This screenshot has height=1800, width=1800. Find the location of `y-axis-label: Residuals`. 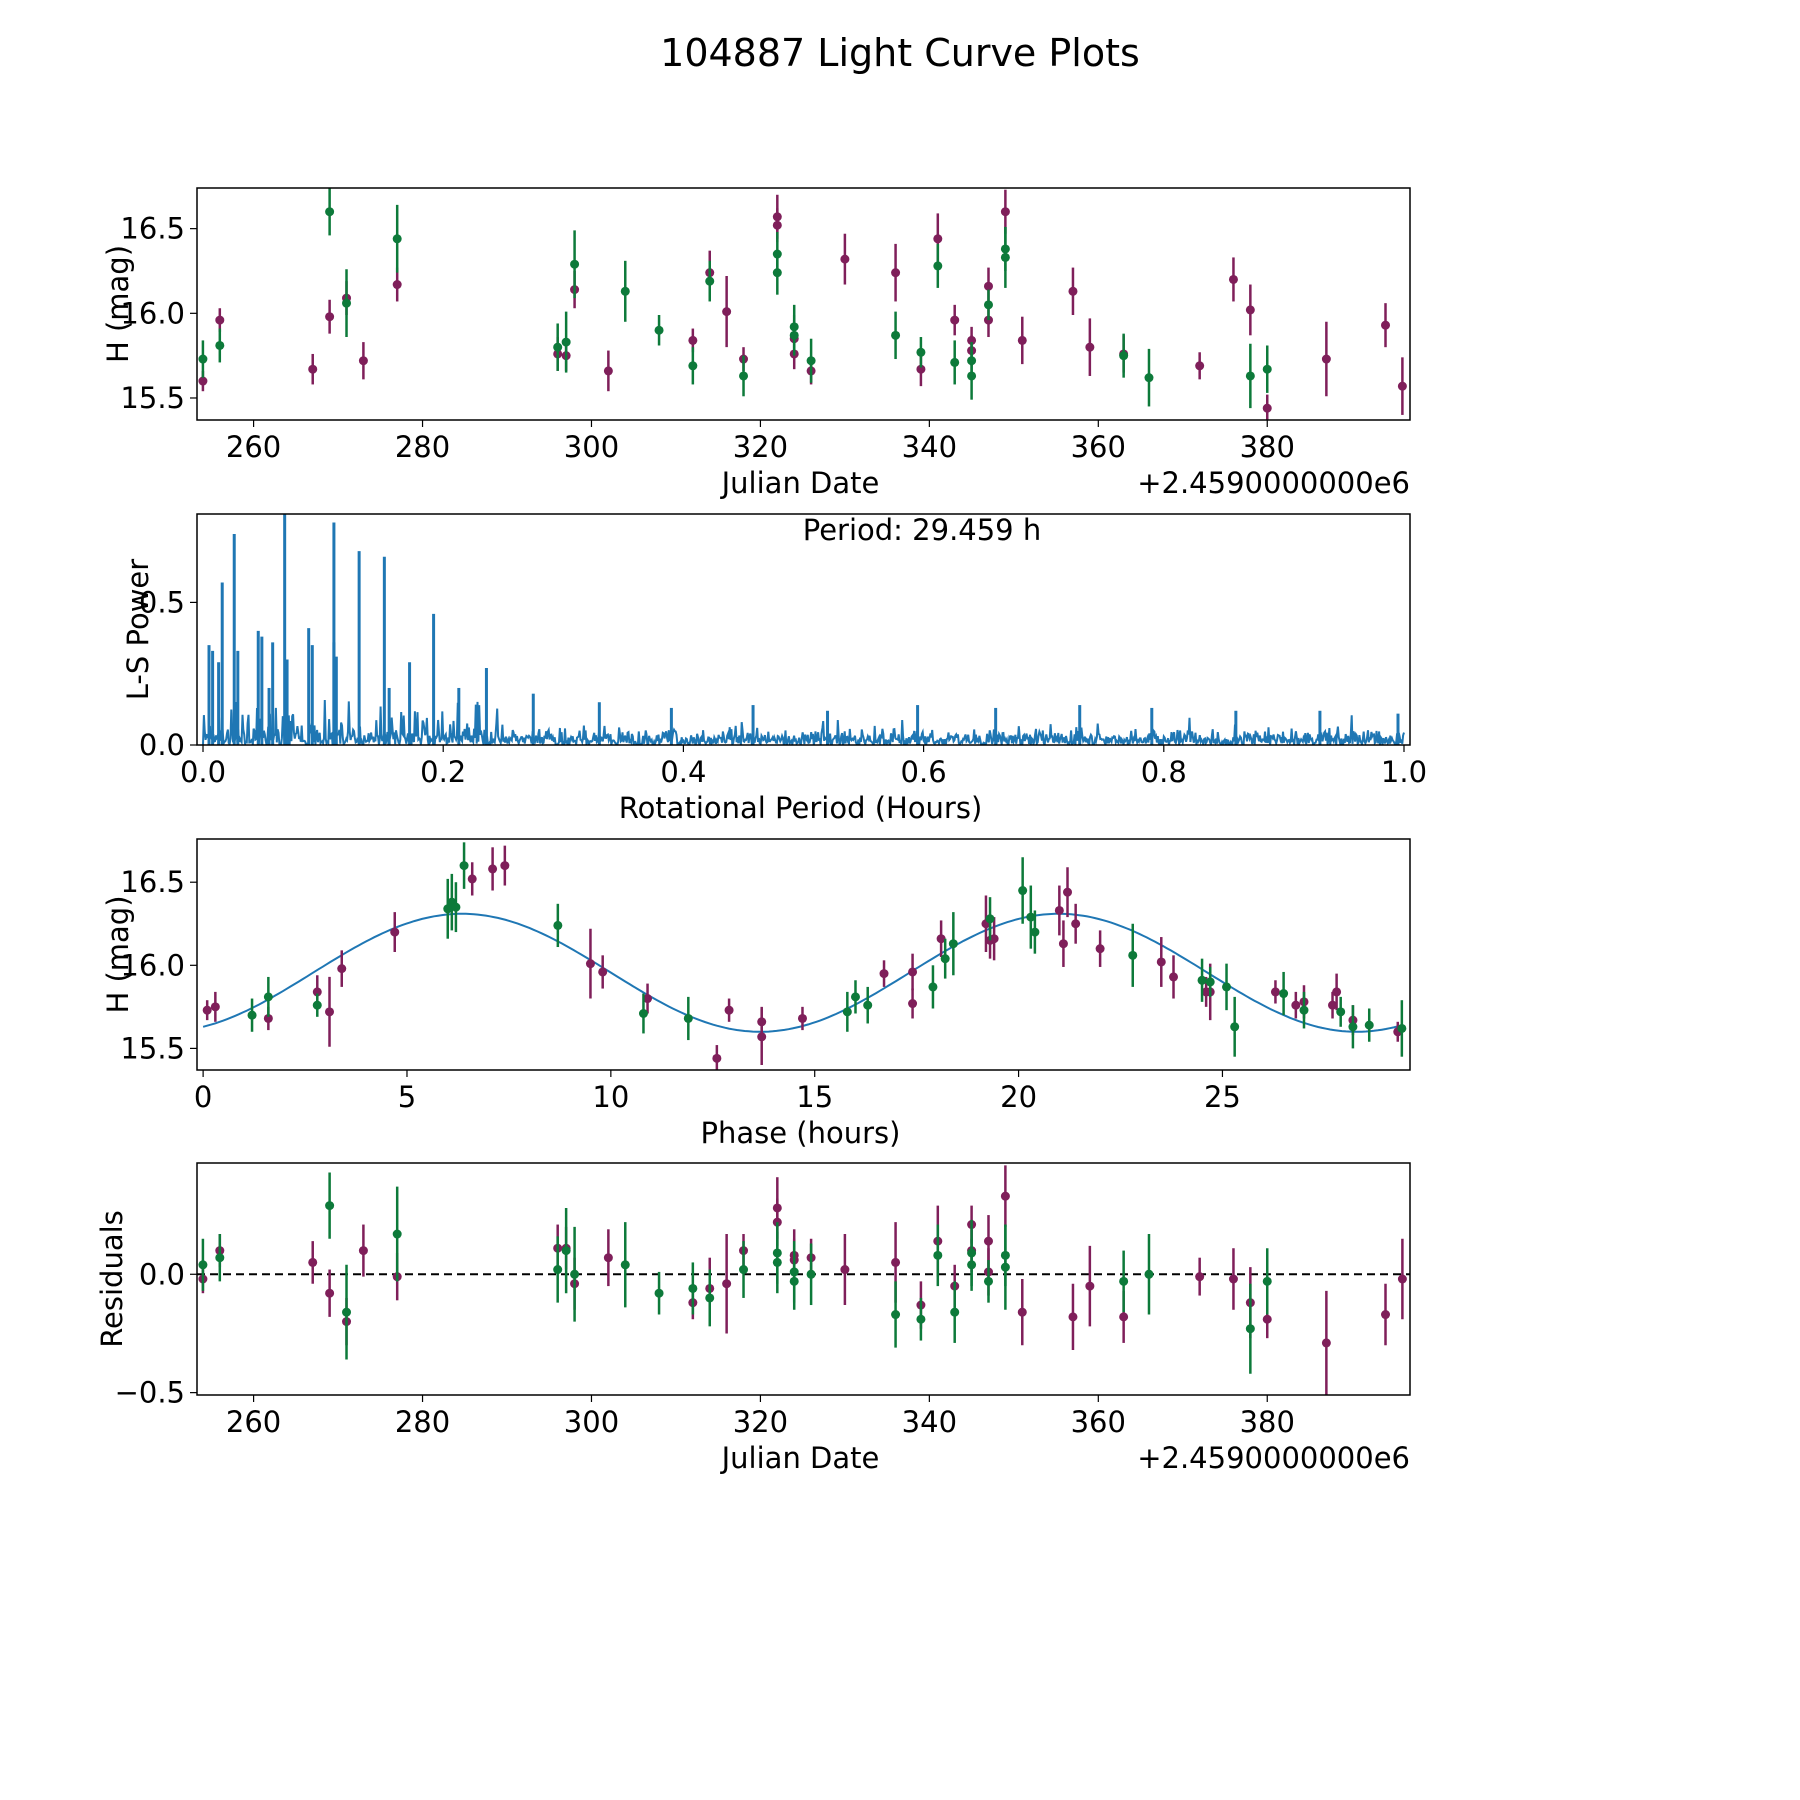

y-axis-label: Residuals is located at coordinates (112, 1279).